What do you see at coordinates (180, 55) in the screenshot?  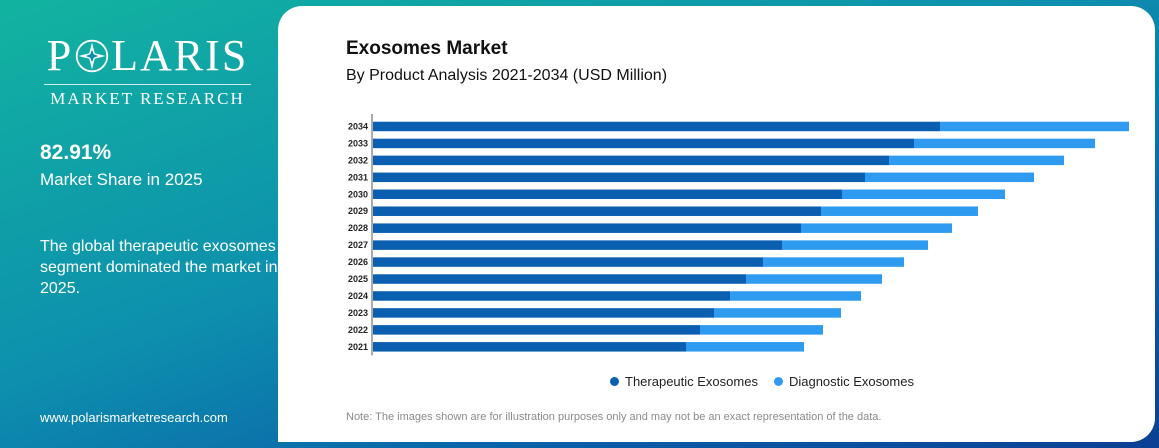 I see `logo-letters-laris: LARIS` at bounding box center [180, 55].